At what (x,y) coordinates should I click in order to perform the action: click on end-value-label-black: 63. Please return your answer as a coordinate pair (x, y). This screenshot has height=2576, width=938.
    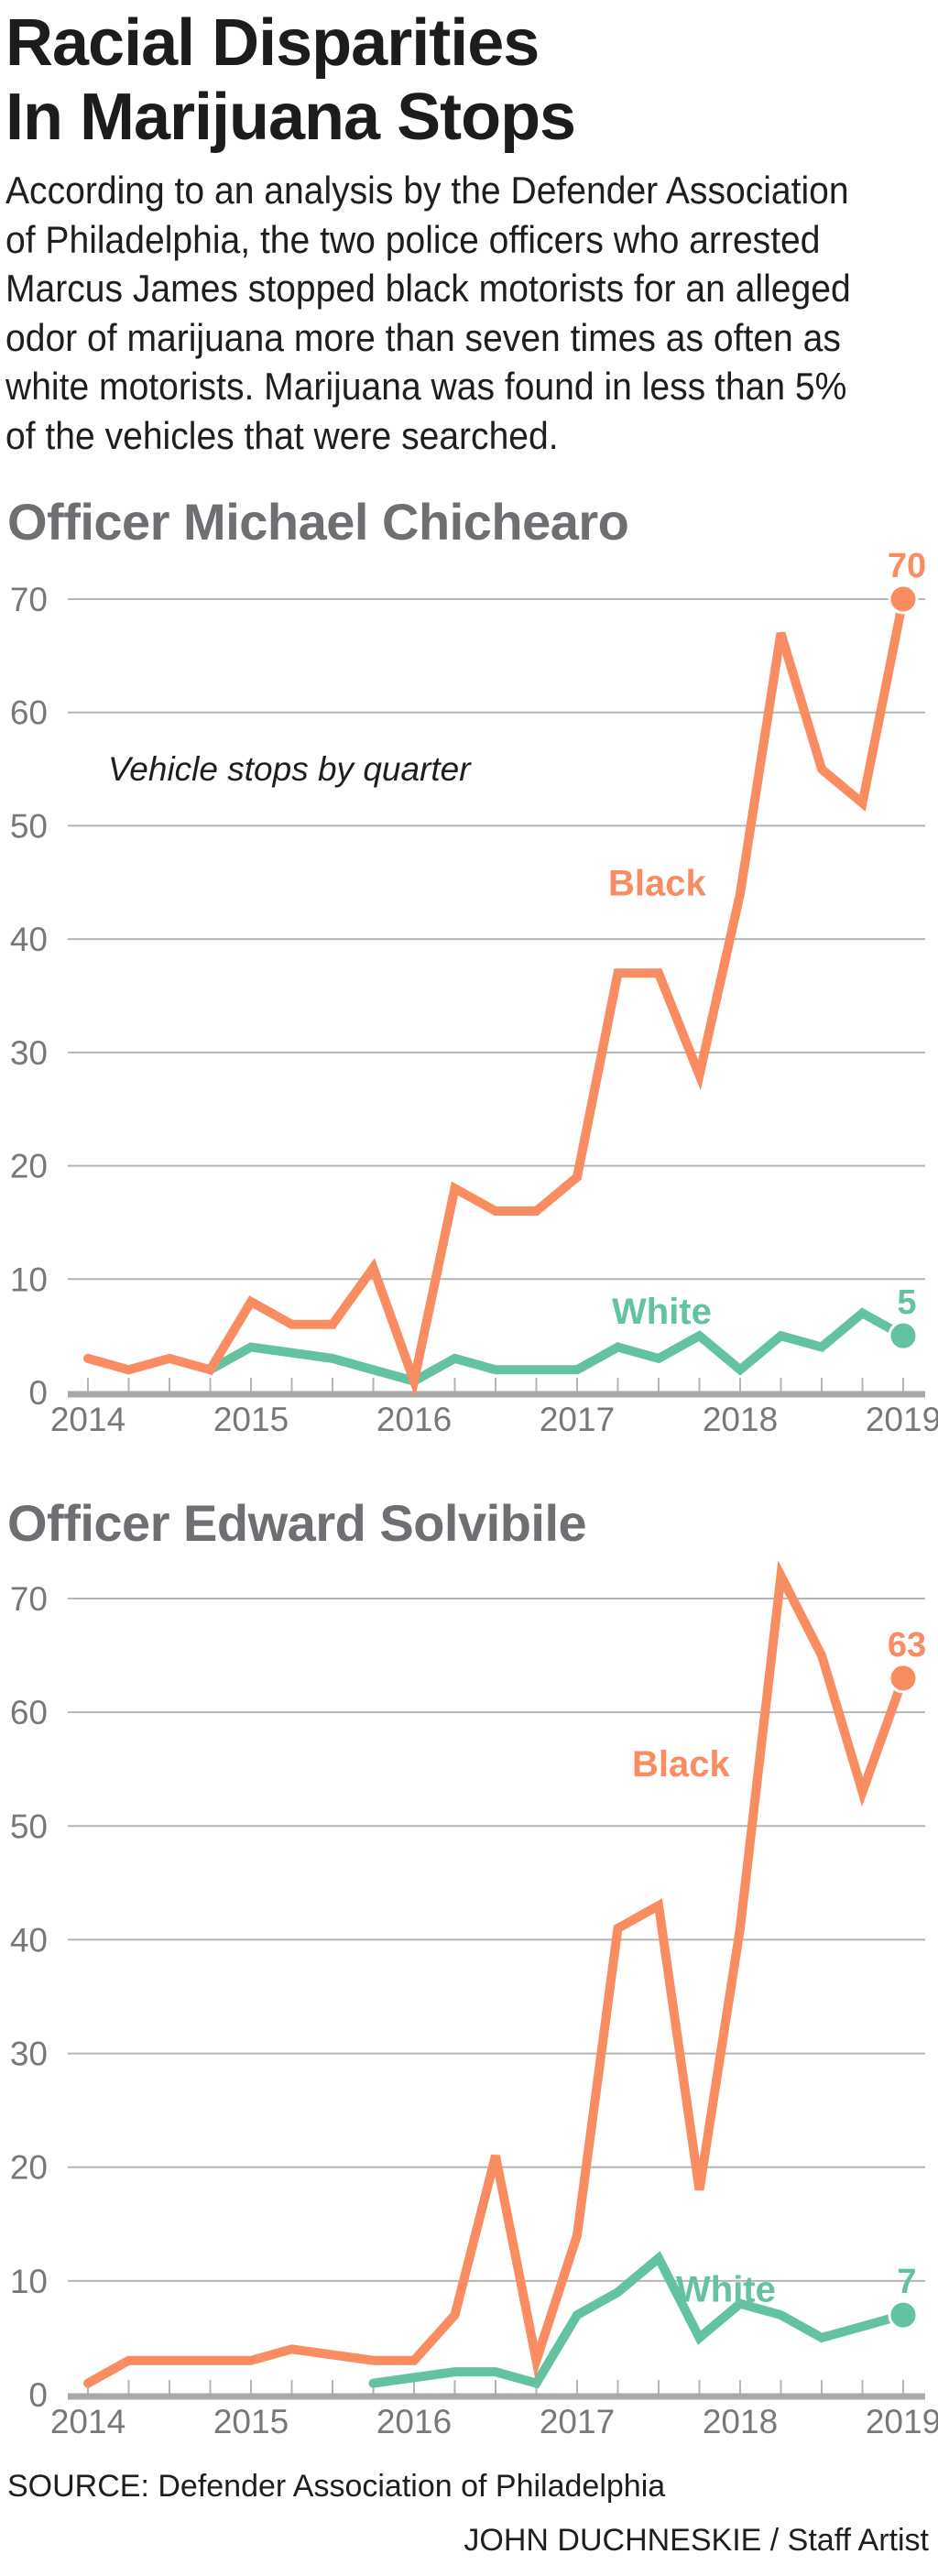
    Looking at the image, I should click on (907, 1646).